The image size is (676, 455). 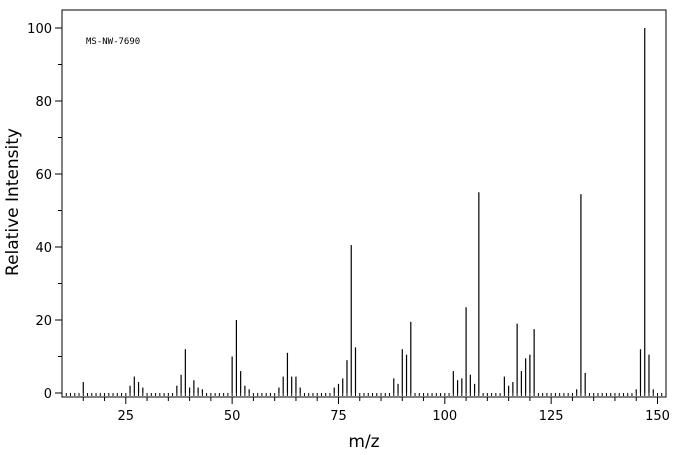 I want to click on baseline-tick-marks, so click(x=364, y=394).